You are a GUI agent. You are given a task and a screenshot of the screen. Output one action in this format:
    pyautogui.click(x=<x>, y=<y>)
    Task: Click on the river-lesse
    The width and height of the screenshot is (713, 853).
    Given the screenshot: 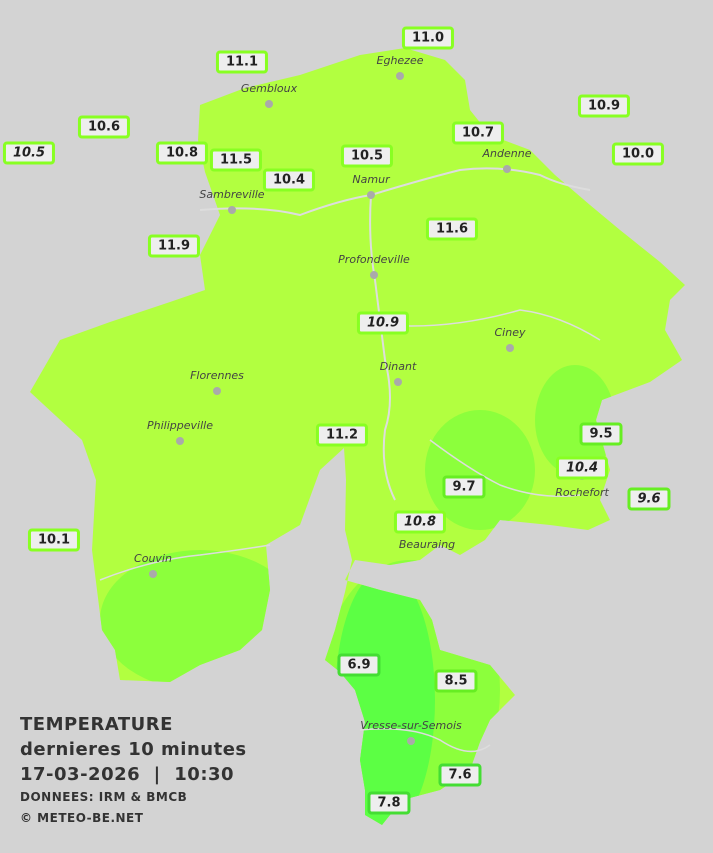 What is the action you would take?
    pyautogui.click(x=505, y=468)
    